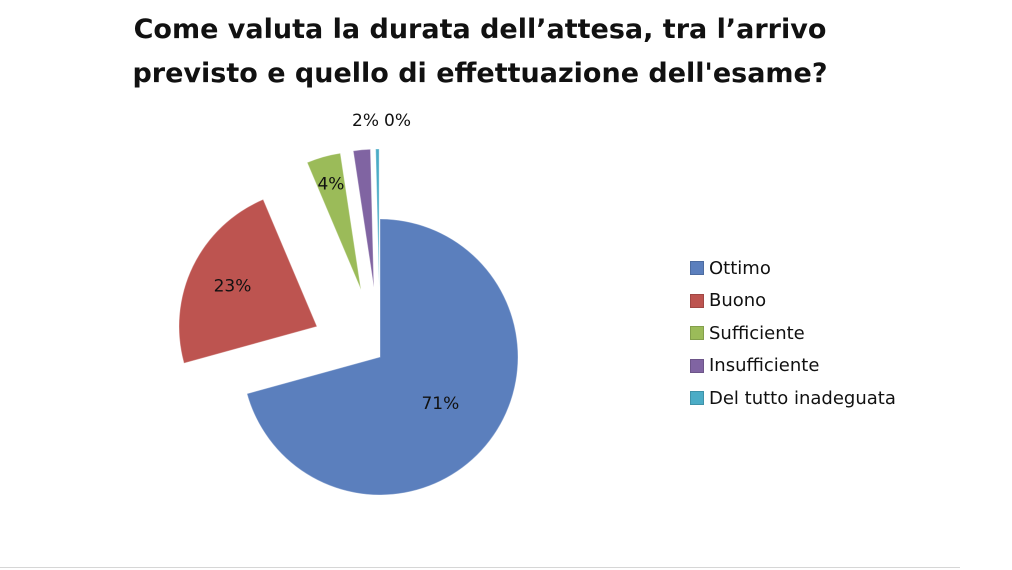 Image resolution: width=1012 pixels, height=570 pixels. I want to click on legend-item-buono: Buono, so click(793, 301).